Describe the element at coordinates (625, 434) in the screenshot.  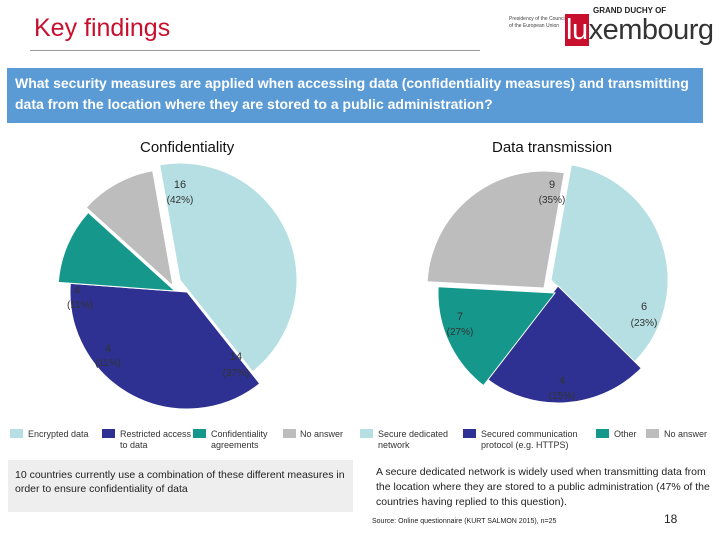
I see `legend-label: Other` at that location.